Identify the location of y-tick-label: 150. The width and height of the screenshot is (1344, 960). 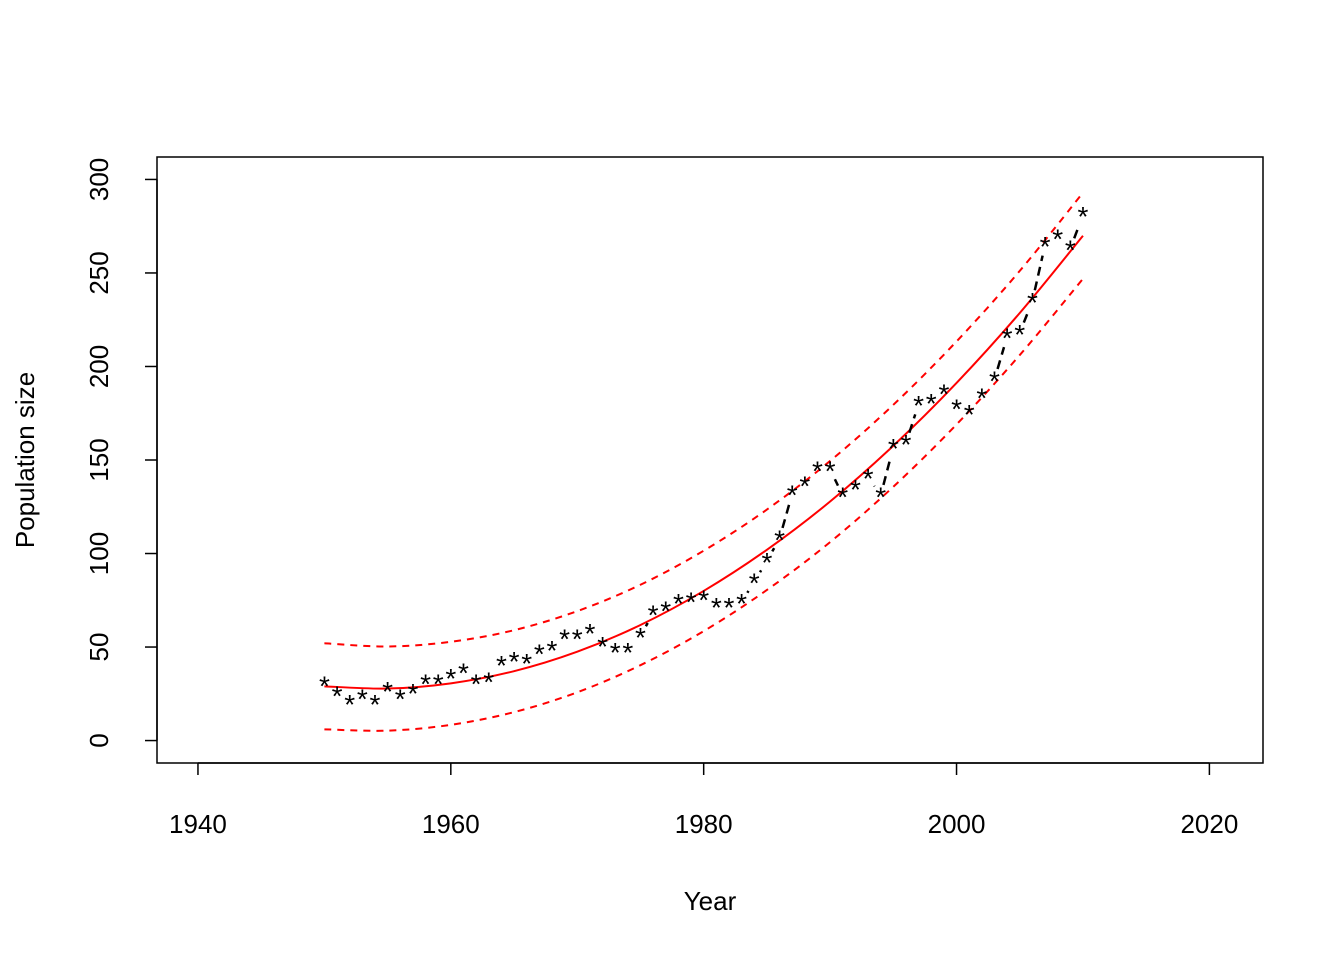
(99, 459).